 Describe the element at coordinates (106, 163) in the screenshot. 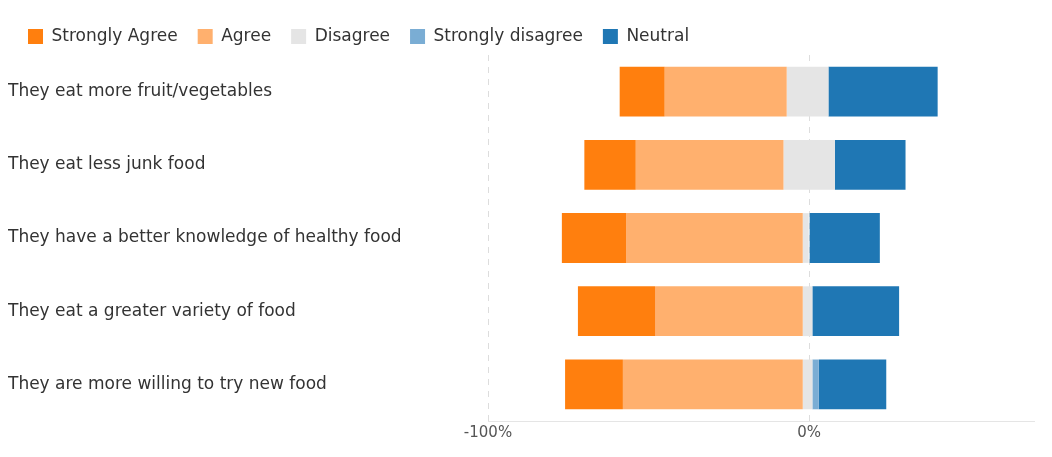

I see `y-tick-label: They eat less junk food` at that location.